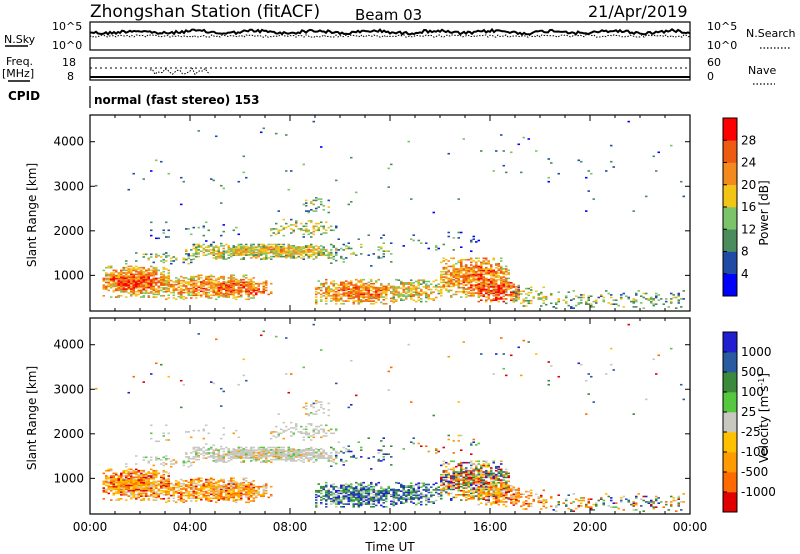 This screenshot has height=554, width=800. Describe the element at coordinates (19, 61) in the screenshot. I see `freq-label-line1: Freq.` at that location.